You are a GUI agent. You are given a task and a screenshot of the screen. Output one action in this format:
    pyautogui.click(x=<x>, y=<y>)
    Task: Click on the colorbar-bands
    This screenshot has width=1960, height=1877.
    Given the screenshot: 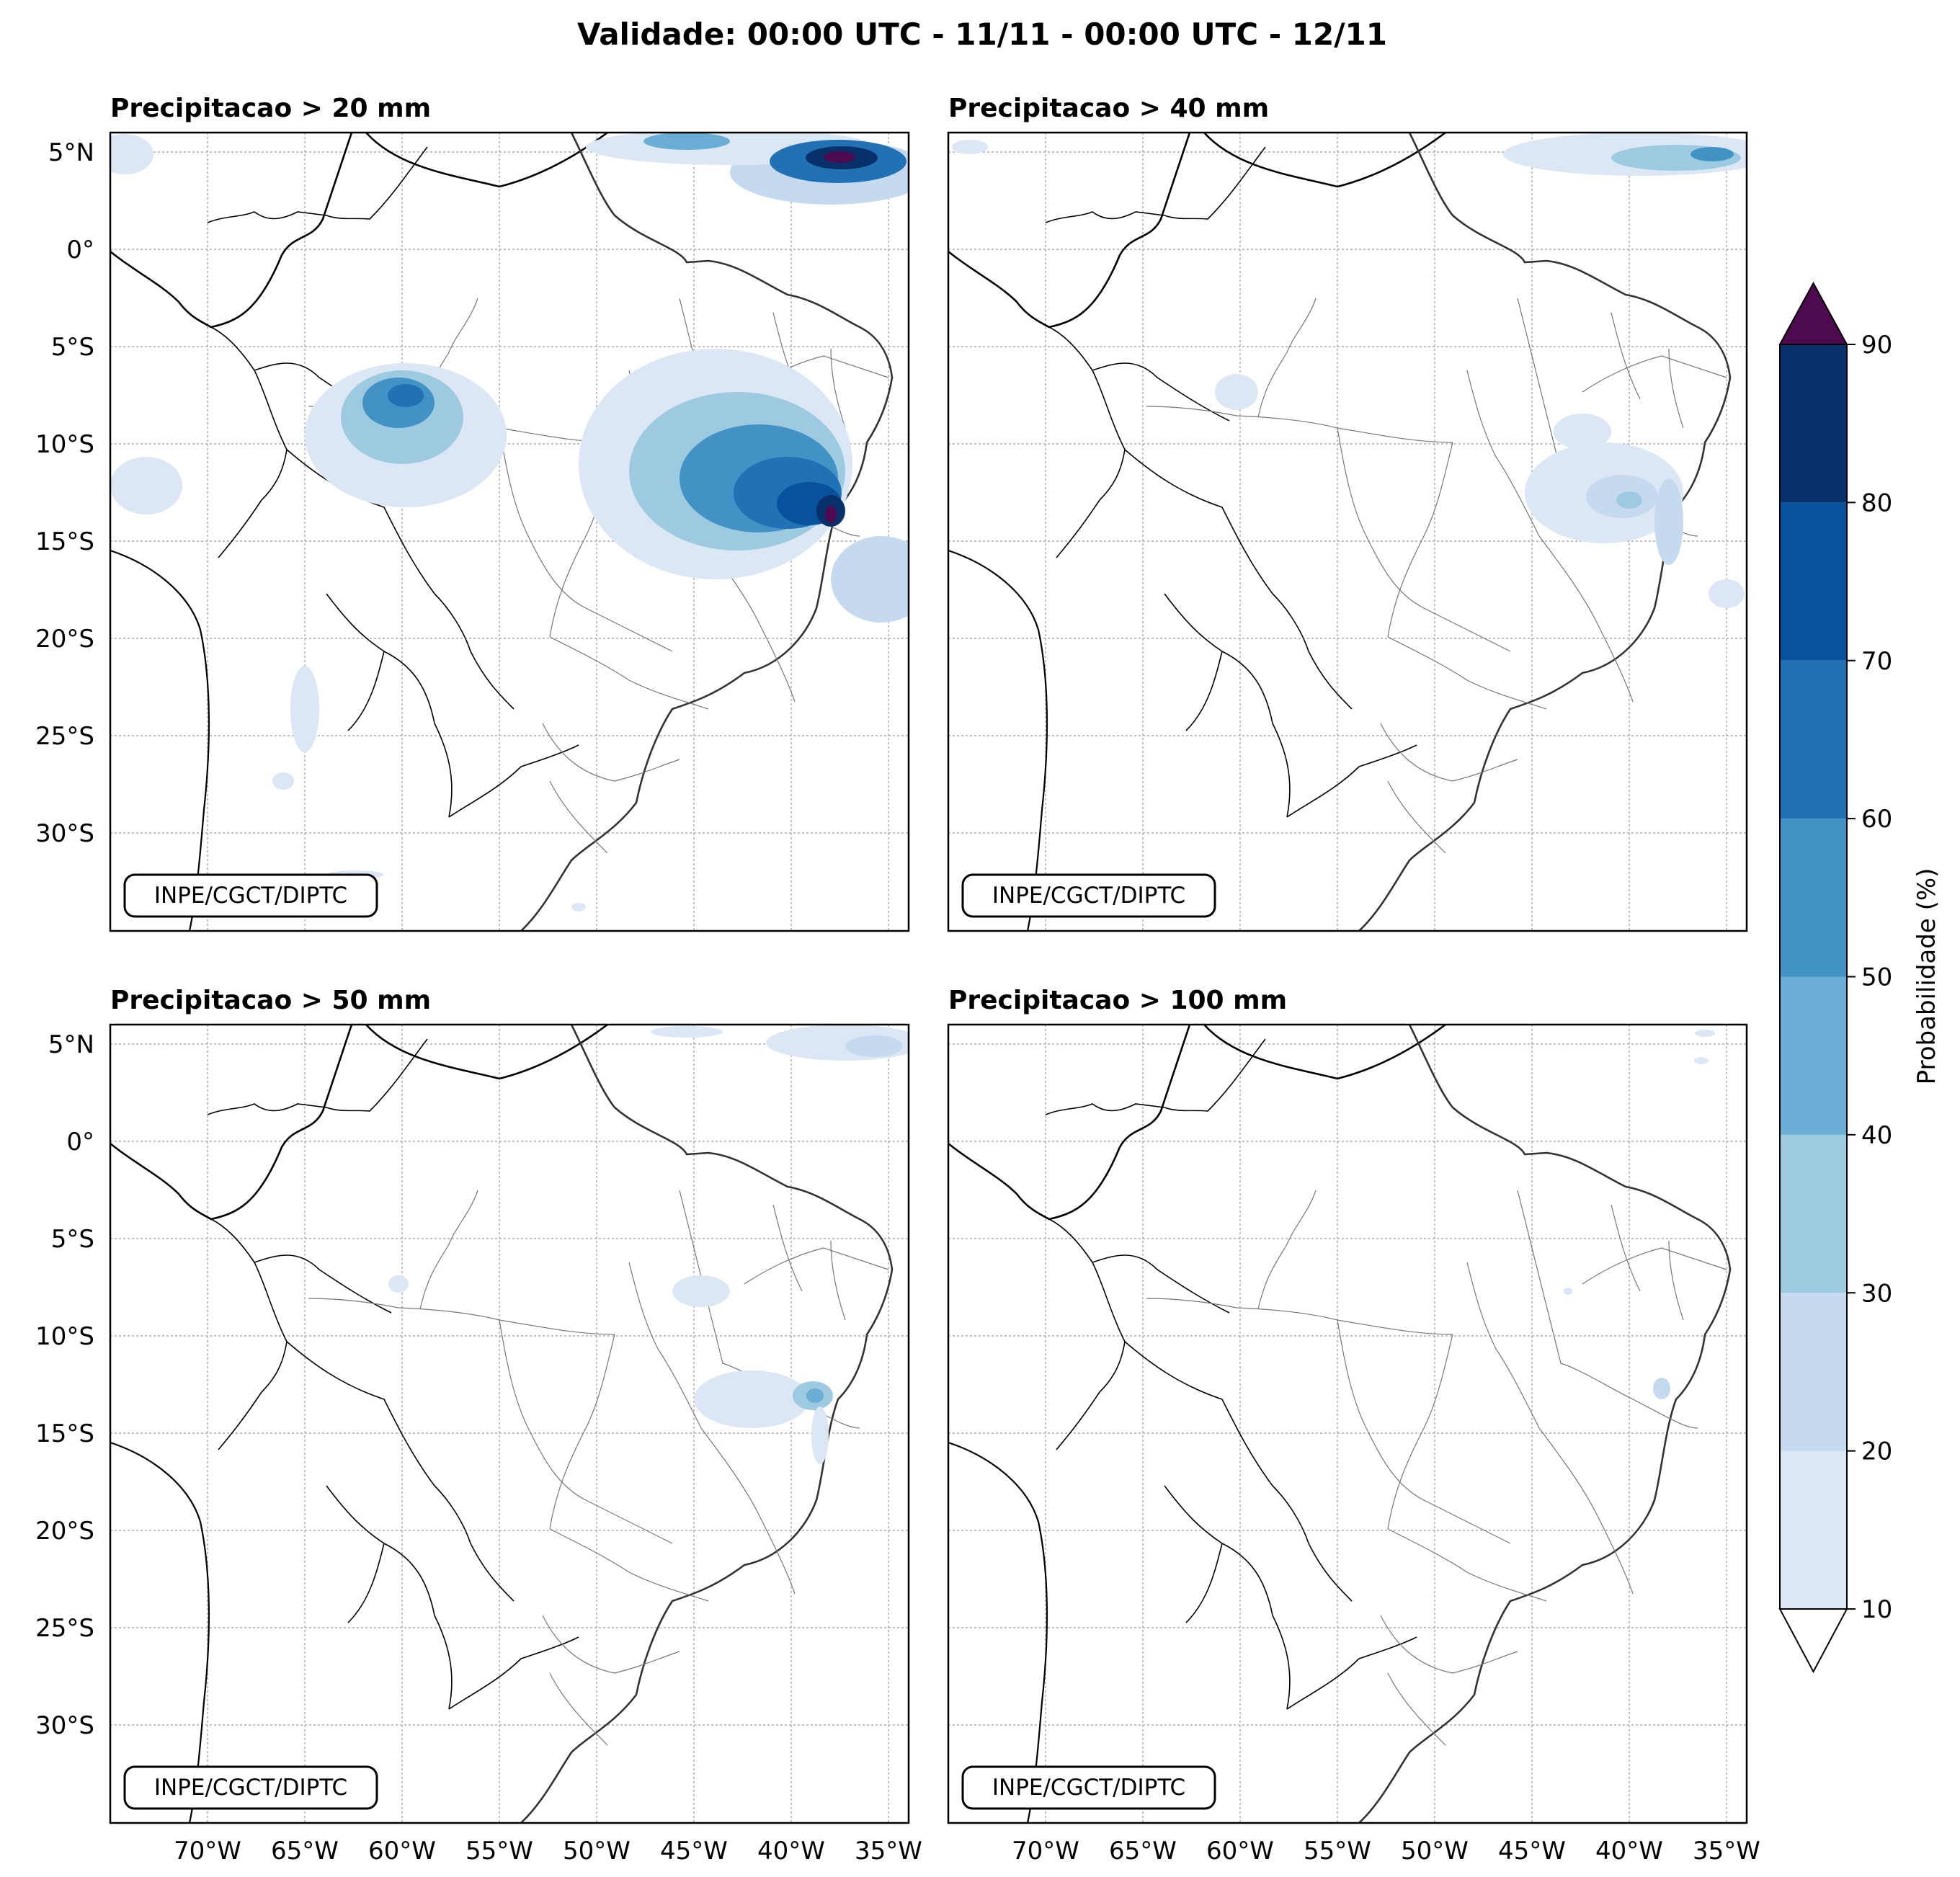 What is the action you would take?
    pyautogui.click(x=1813, y=976)
    